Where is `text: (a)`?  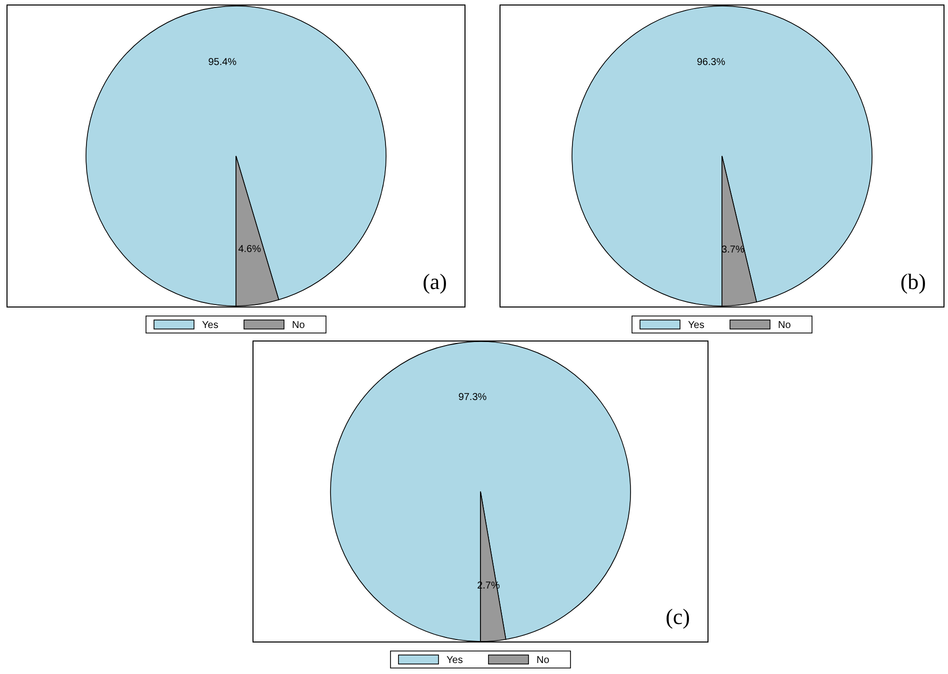 text: (a) is located at coordinates (434, 281).